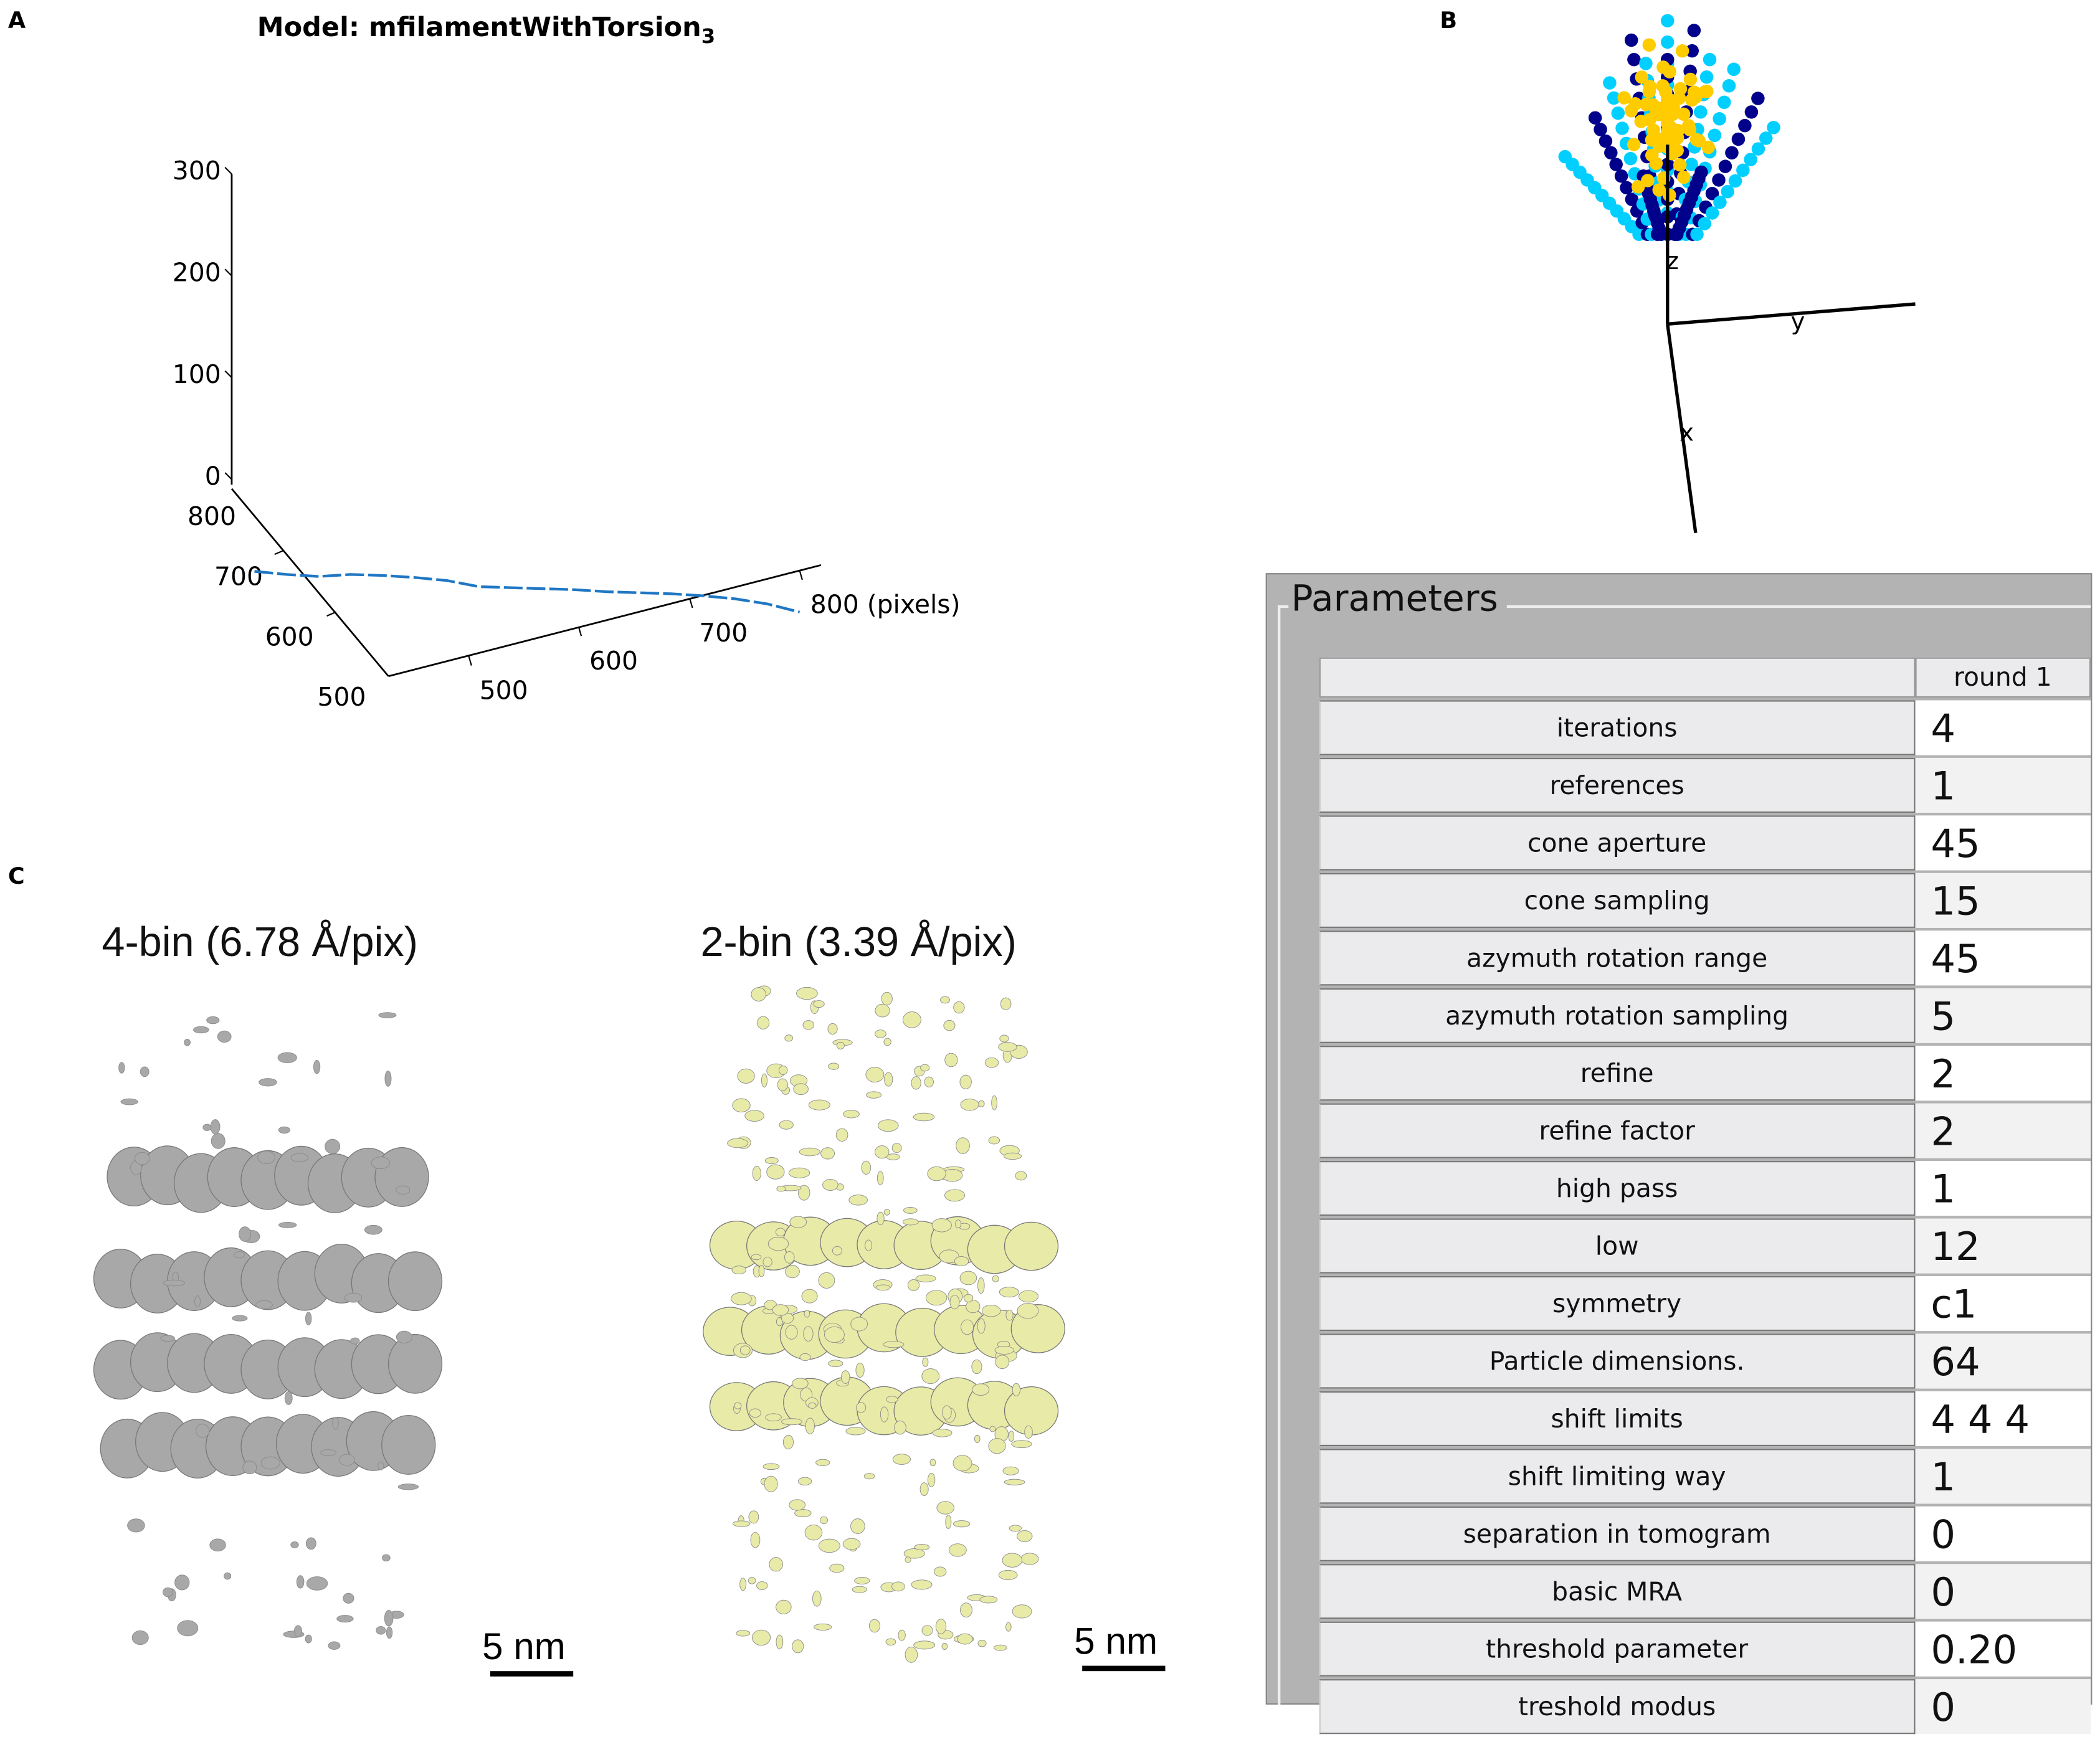 This screenshot has height=1737, width=2100. I want to click on x-tick-label: 500, so click(504, 690).